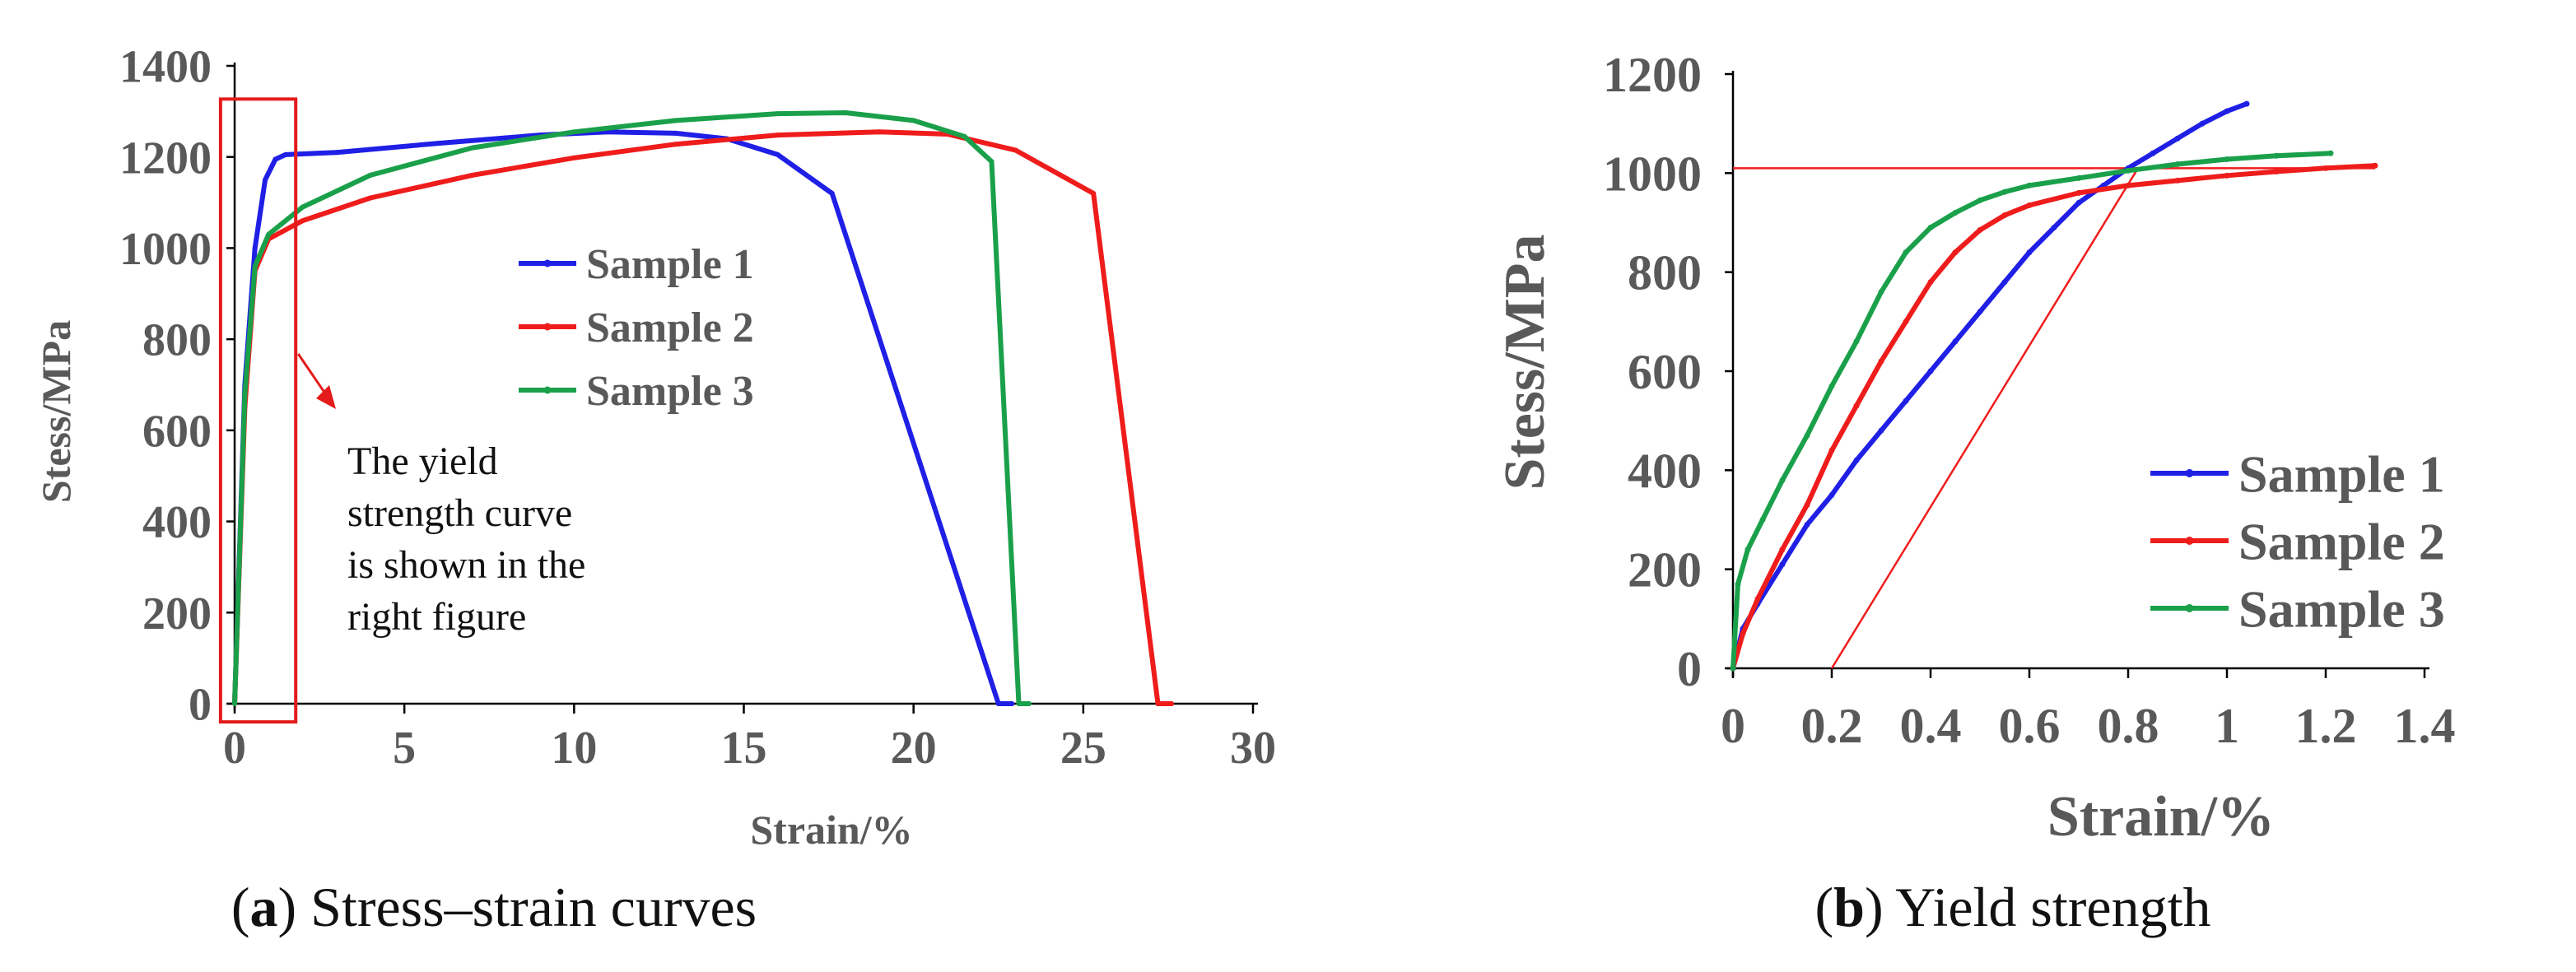  I want to click on x-axis-title: Strain/%, so click(2161, 817).